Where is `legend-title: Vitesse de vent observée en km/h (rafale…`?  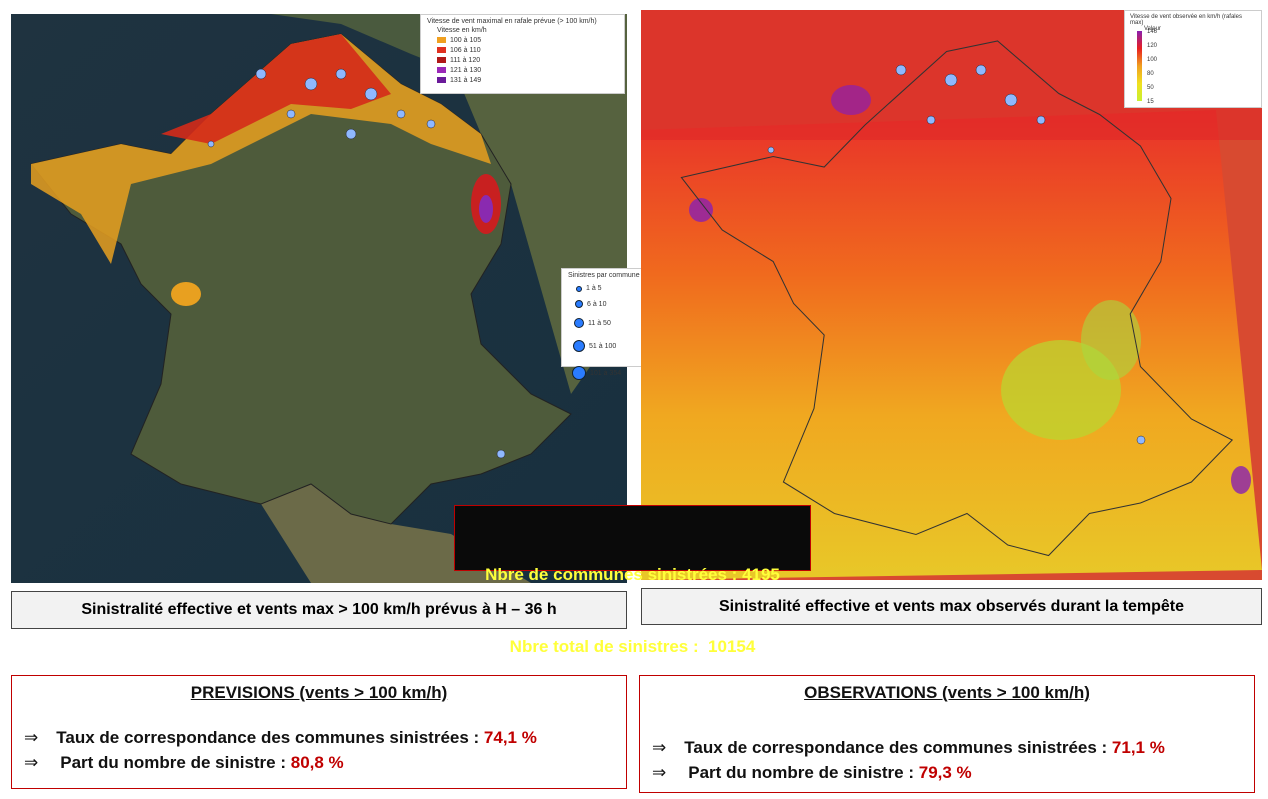
legend-title: Vitesse de vent observée en km/h (rafale… is located at coordinates (1186, 20).